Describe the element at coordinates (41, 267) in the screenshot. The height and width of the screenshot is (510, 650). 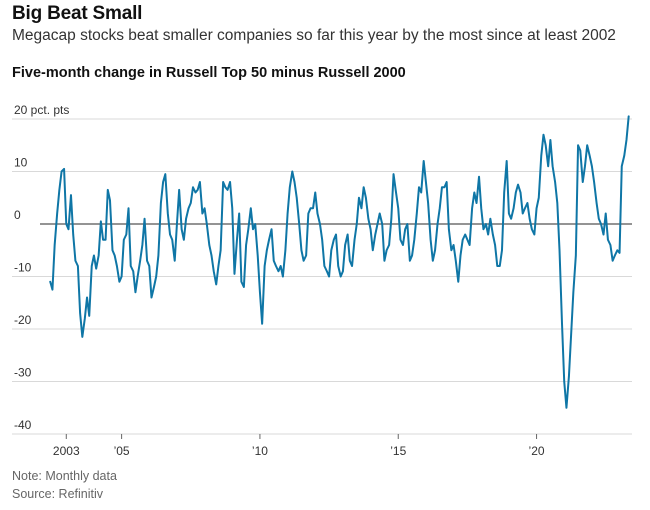
I see `y-axis-tick-labels: 20 pct. pts 10 0 -10 -20 -30 -40` at that location.